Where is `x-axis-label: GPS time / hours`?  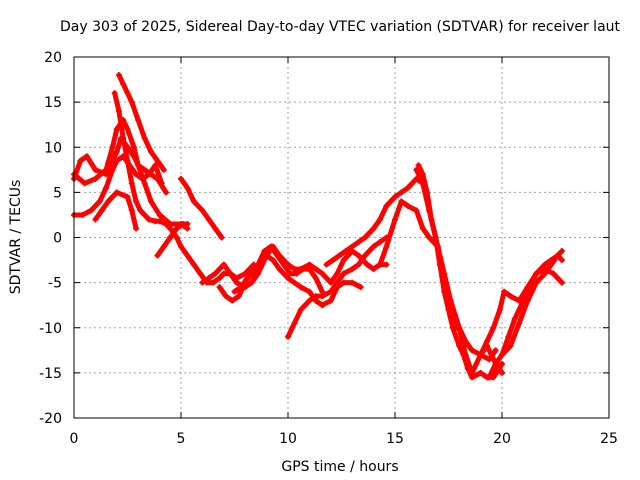
x-axis-label: GPS time / hours is located at coordinates (339, 467).